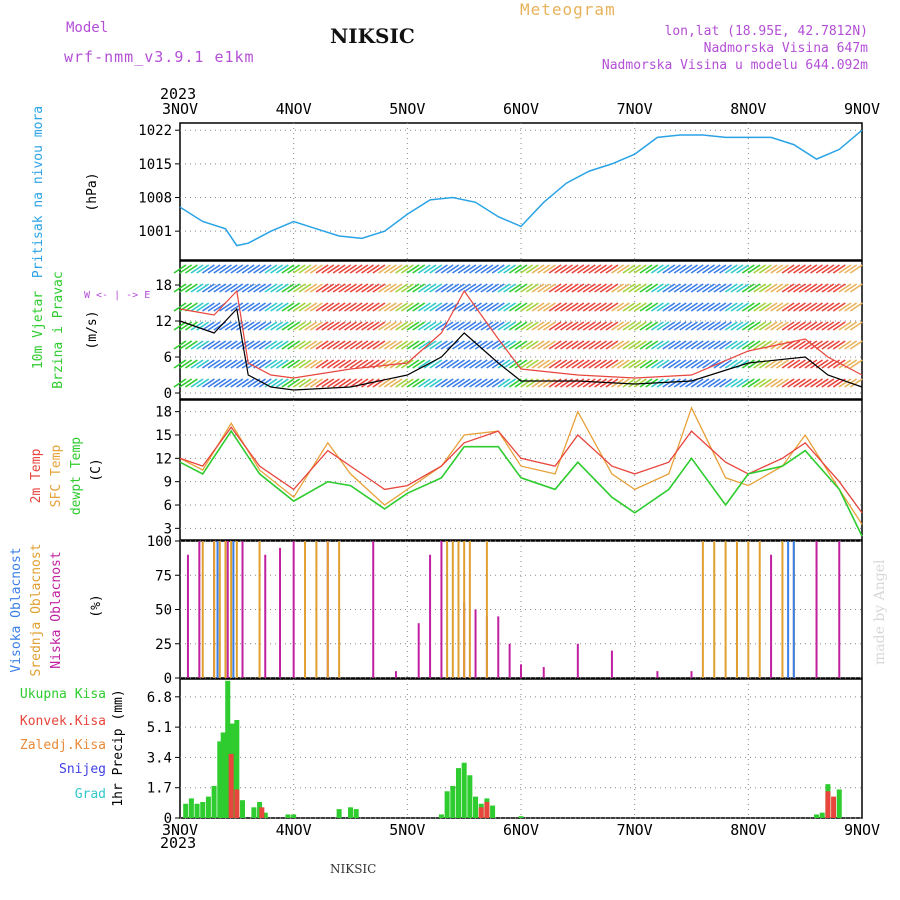 The image size is (900, 900). I want to click on precip-legend-snow: Snijeg, so click(82, 769).